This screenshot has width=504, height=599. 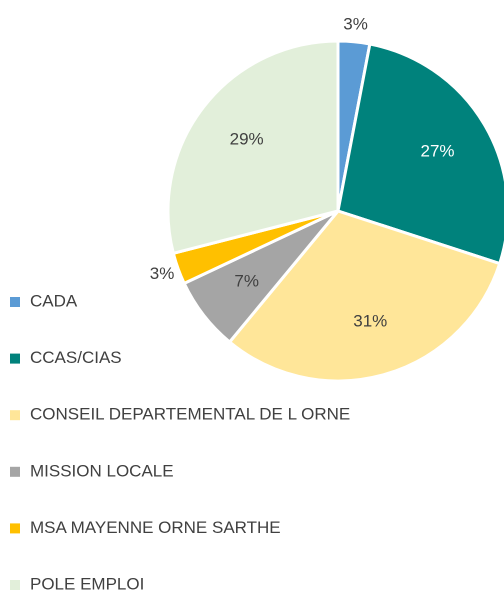 What do you see at coordinates (54, 300) in the screenshot?
I see `legend-label: CADA` at bounding box center [54, 300].